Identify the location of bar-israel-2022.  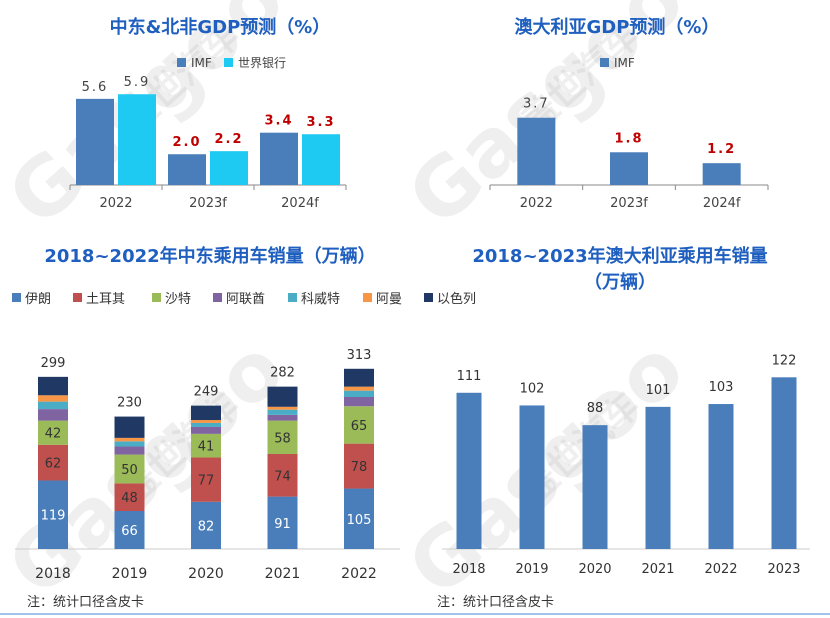
(359, 377).